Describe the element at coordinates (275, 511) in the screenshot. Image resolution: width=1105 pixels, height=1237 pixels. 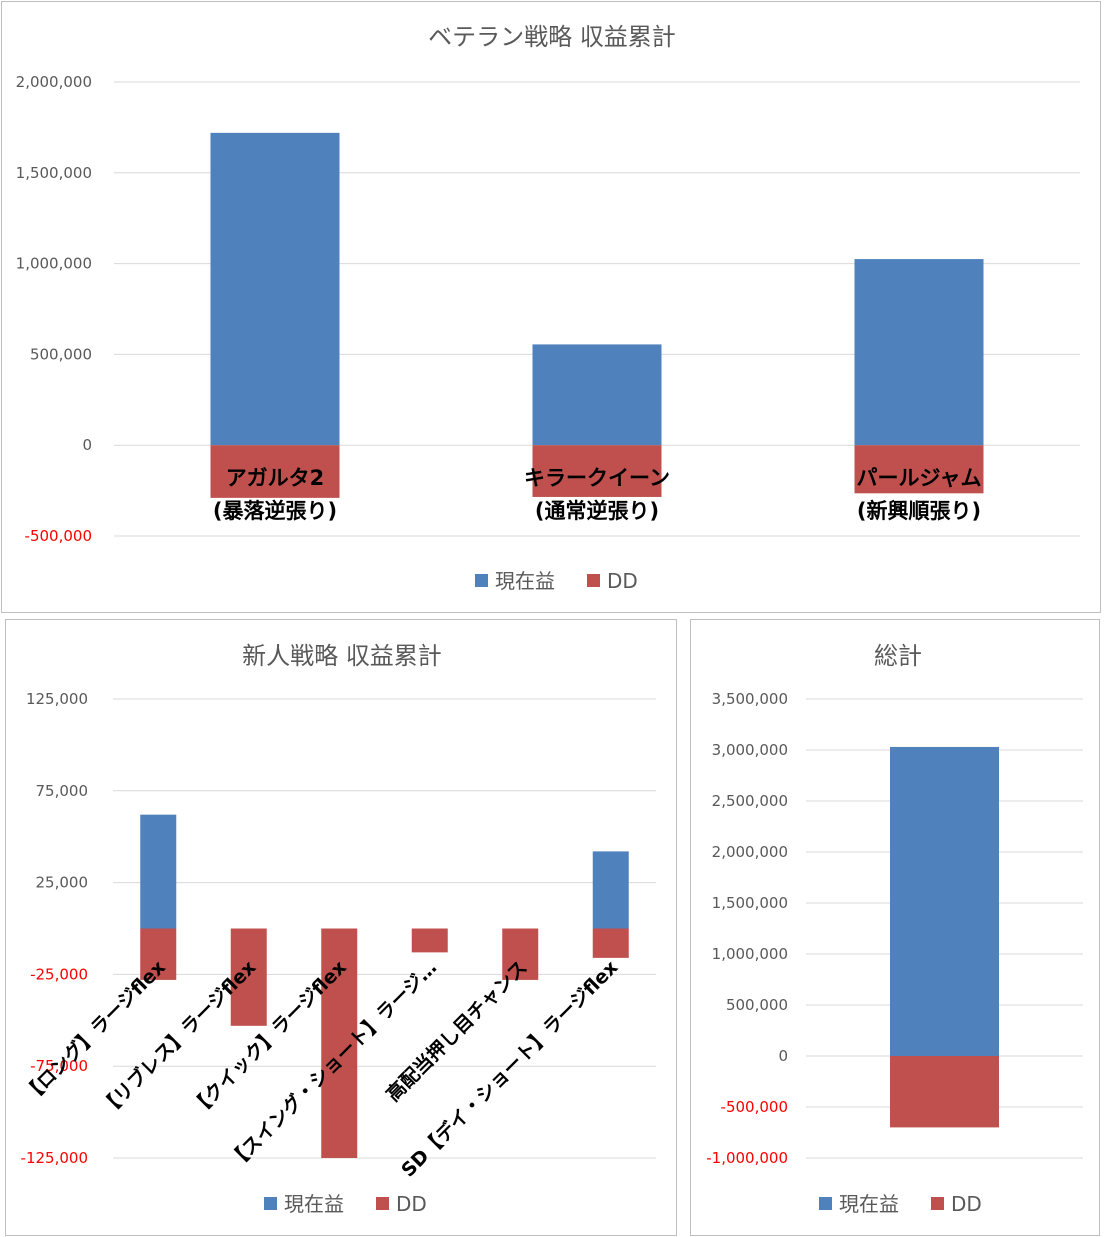
I see `category-label: (暴落逆張り)` at that location.